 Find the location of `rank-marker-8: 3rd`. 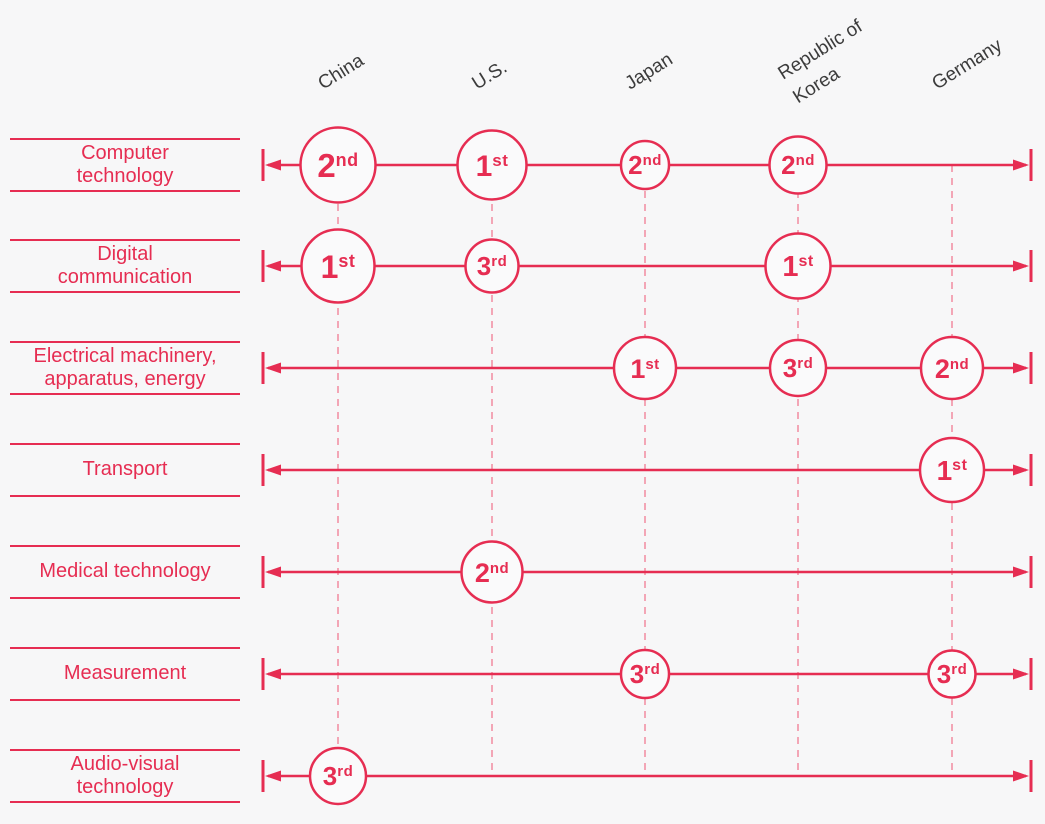

rank-marker-8: 3rd is located at coordinates (798, 368).